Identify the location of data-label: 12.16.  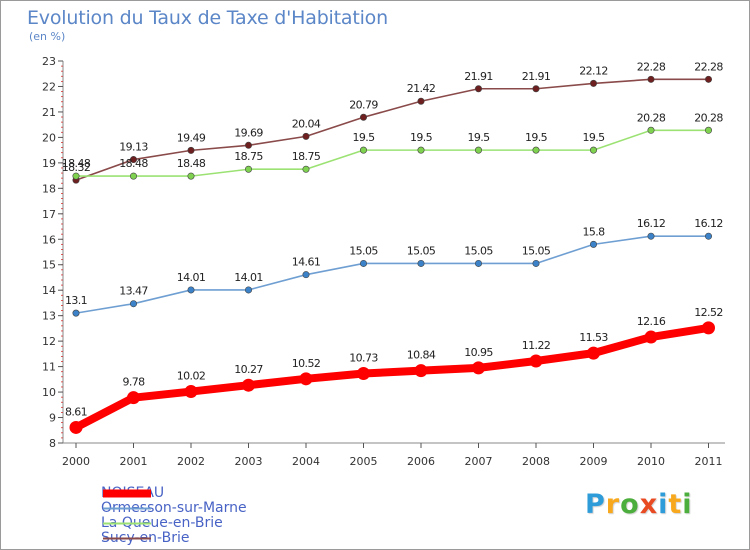
(651, 321).